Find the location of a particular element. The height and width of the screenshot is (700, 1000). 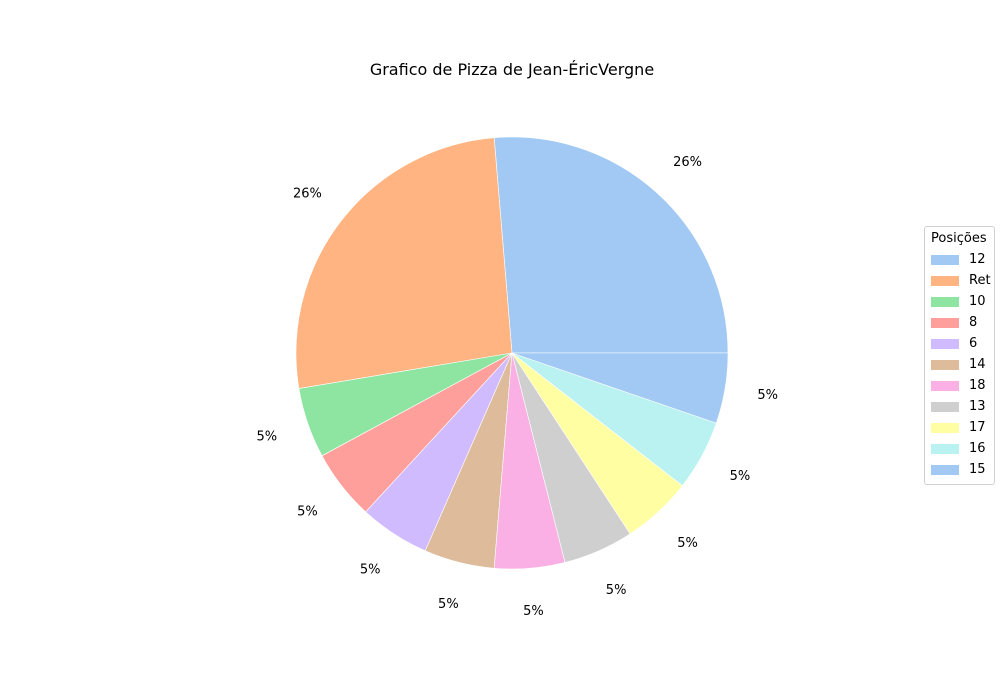

legend-item: 10 is located at coordinates (959, 301).